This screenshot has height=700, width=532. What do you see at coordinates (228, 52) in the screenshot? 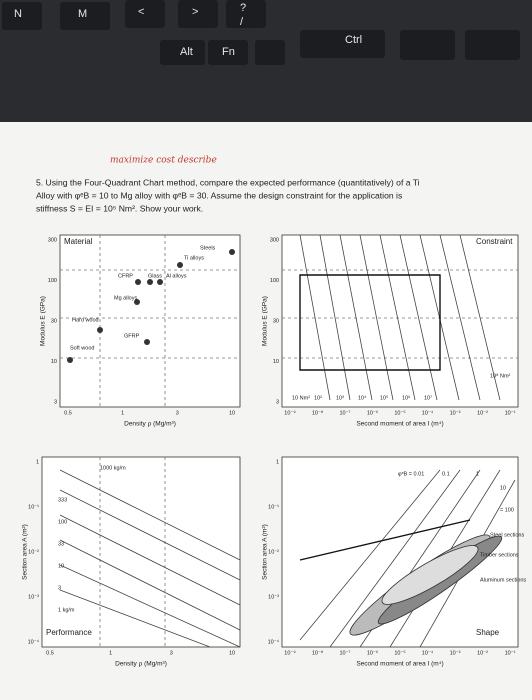
I see `key-label: Fn` at bounding box center [228, 52].